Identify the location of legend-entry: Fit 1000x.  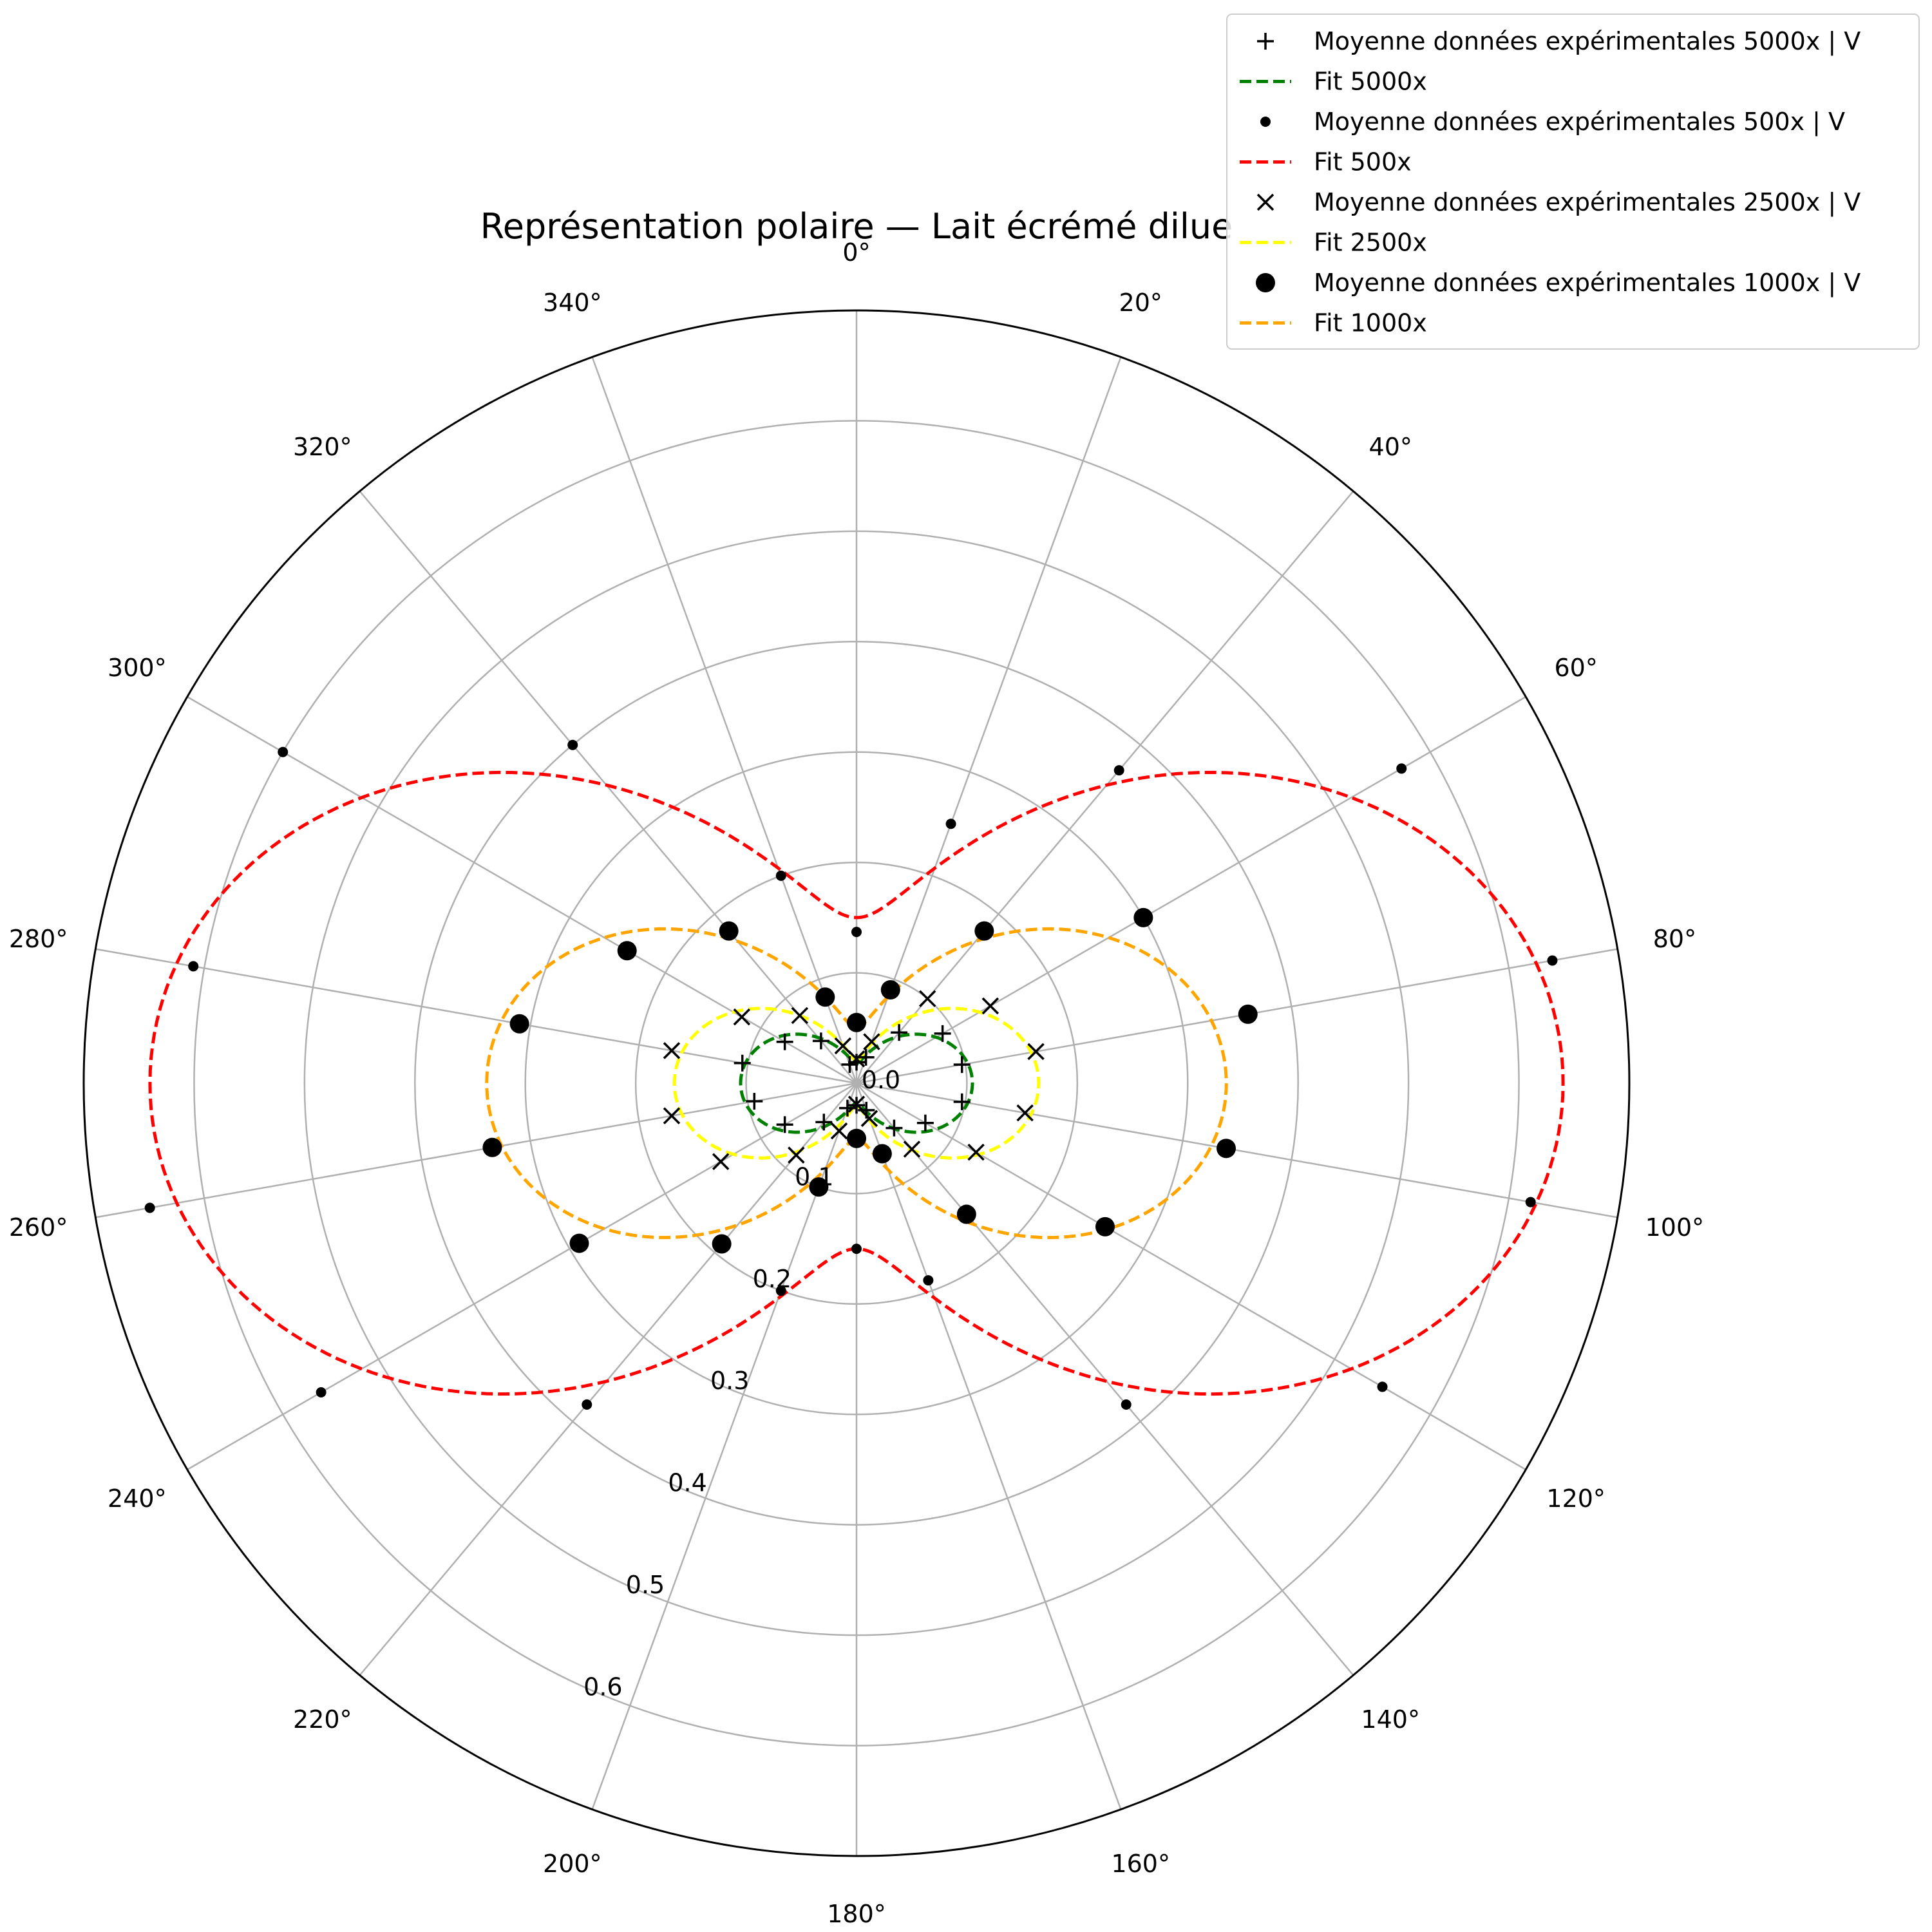
(1333, 323).